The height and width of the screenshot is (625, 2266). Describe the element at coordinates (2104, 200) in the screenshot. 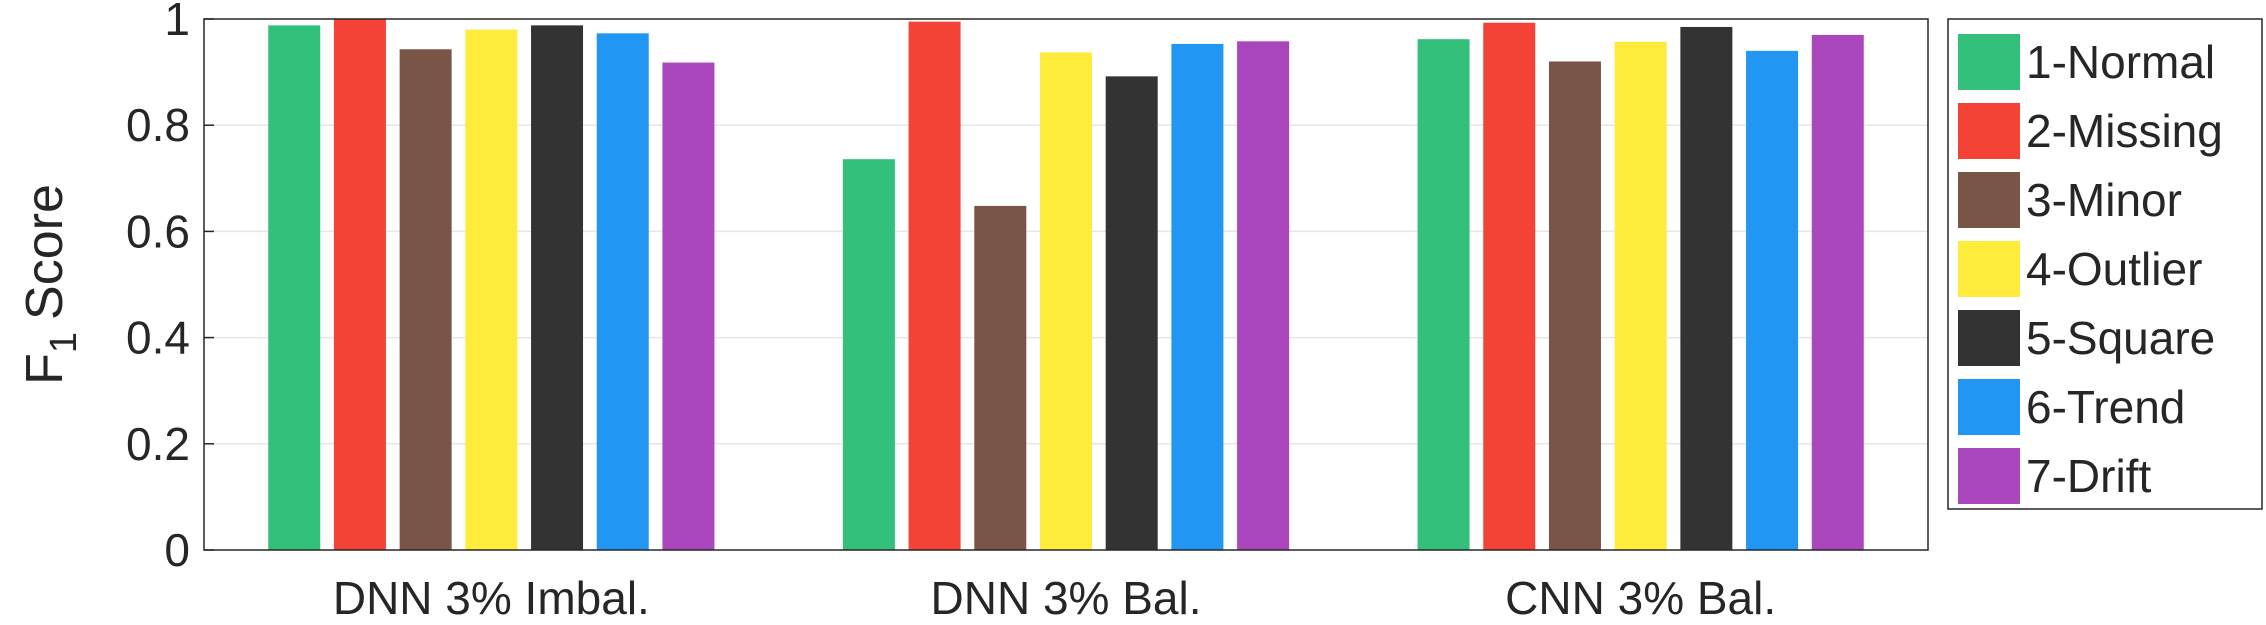

I see `legend-label: 3-Minor` at that location.